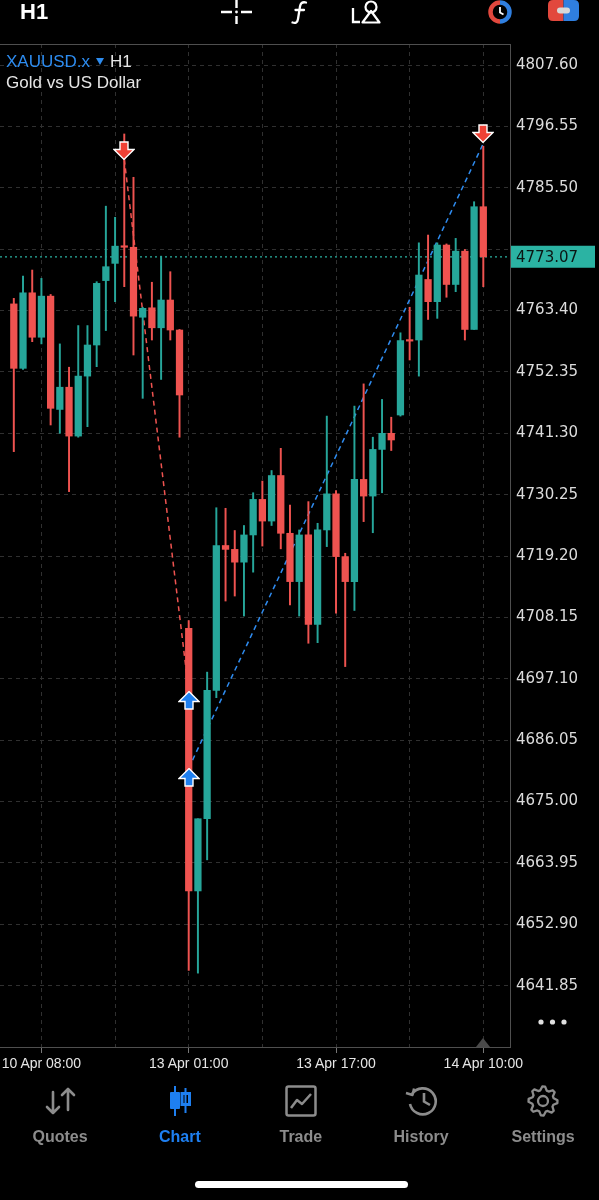 This screenshot has width=599, height=1200. Describe the element at coordinates (547, 125) in the screenshot. I see `y-tick-label: 4796.55` at that location.